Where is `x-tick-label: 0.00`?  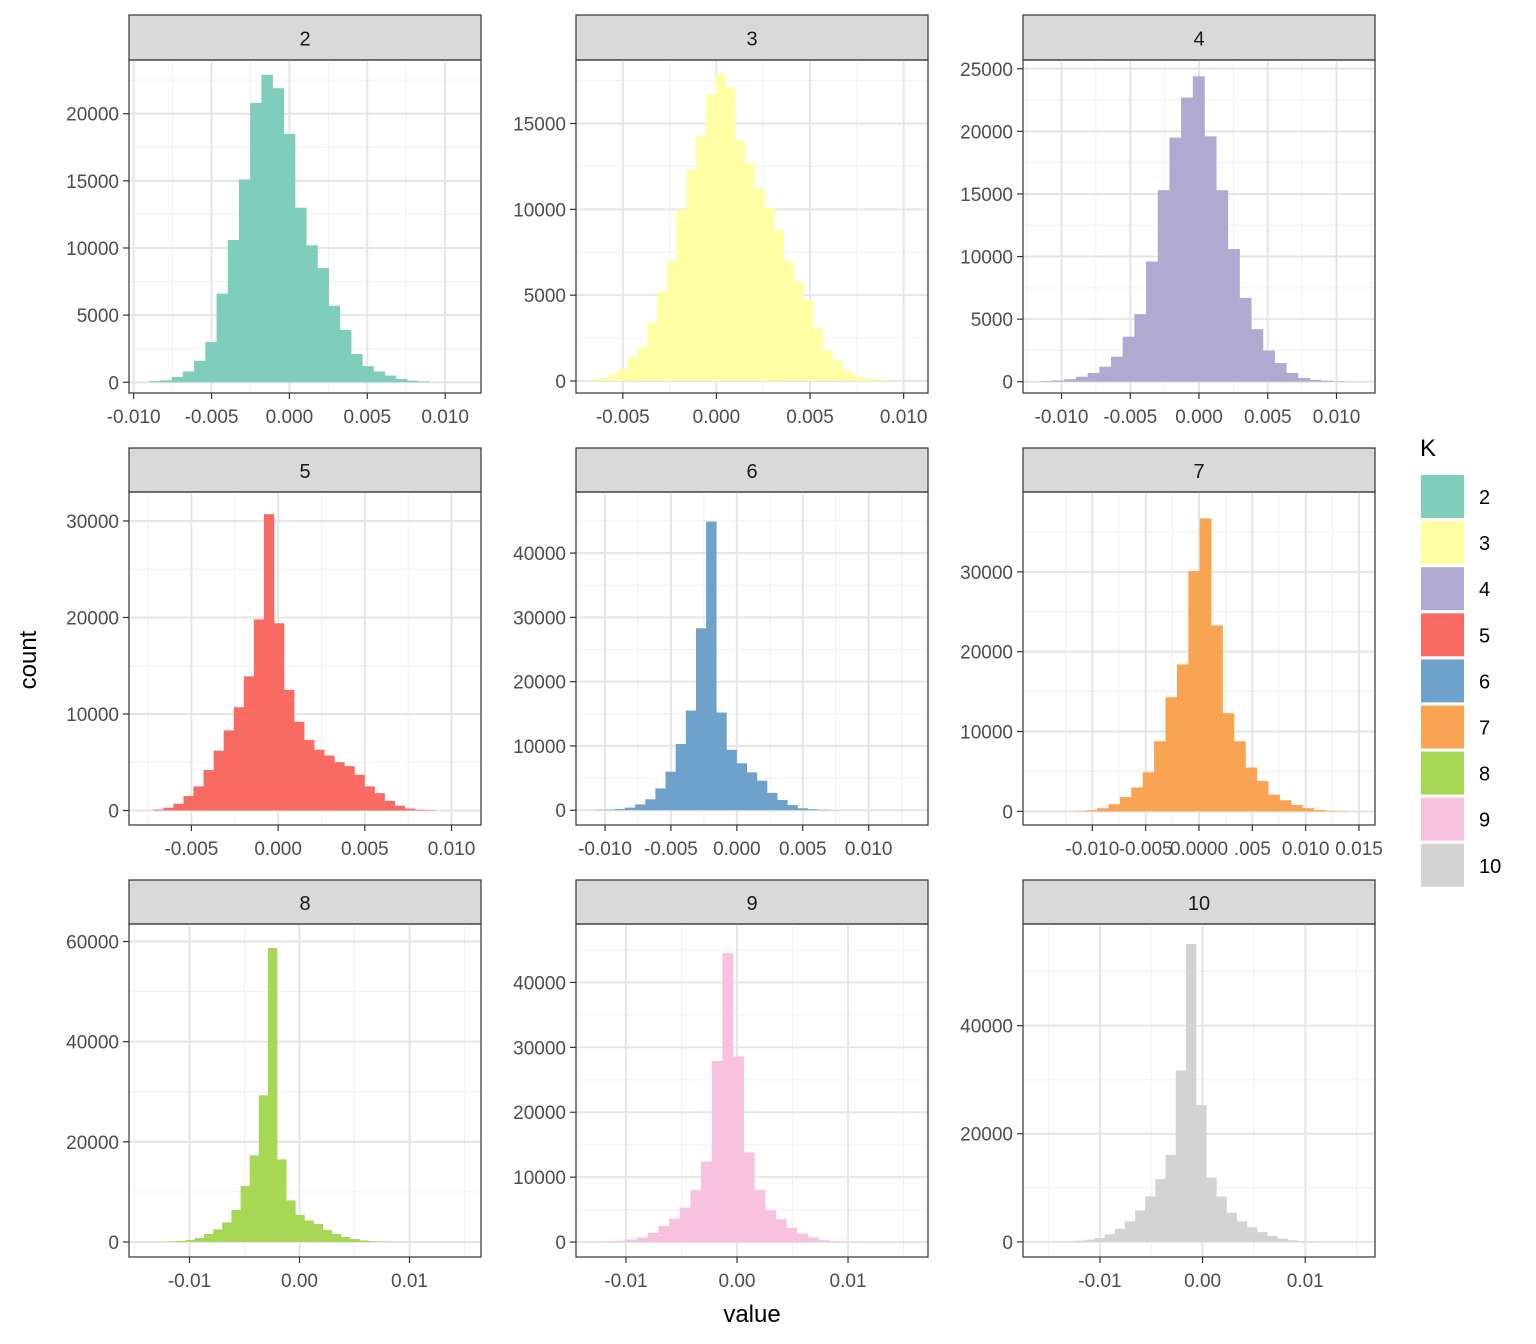
x-tick-label: 0.00 is located at coordinates (1202, 1281).